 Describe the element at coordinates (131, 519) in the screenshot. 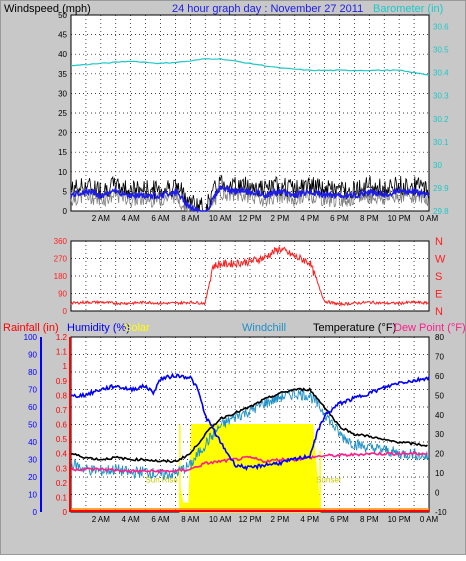

I see `x-tick-label: 4 AM` at that location.